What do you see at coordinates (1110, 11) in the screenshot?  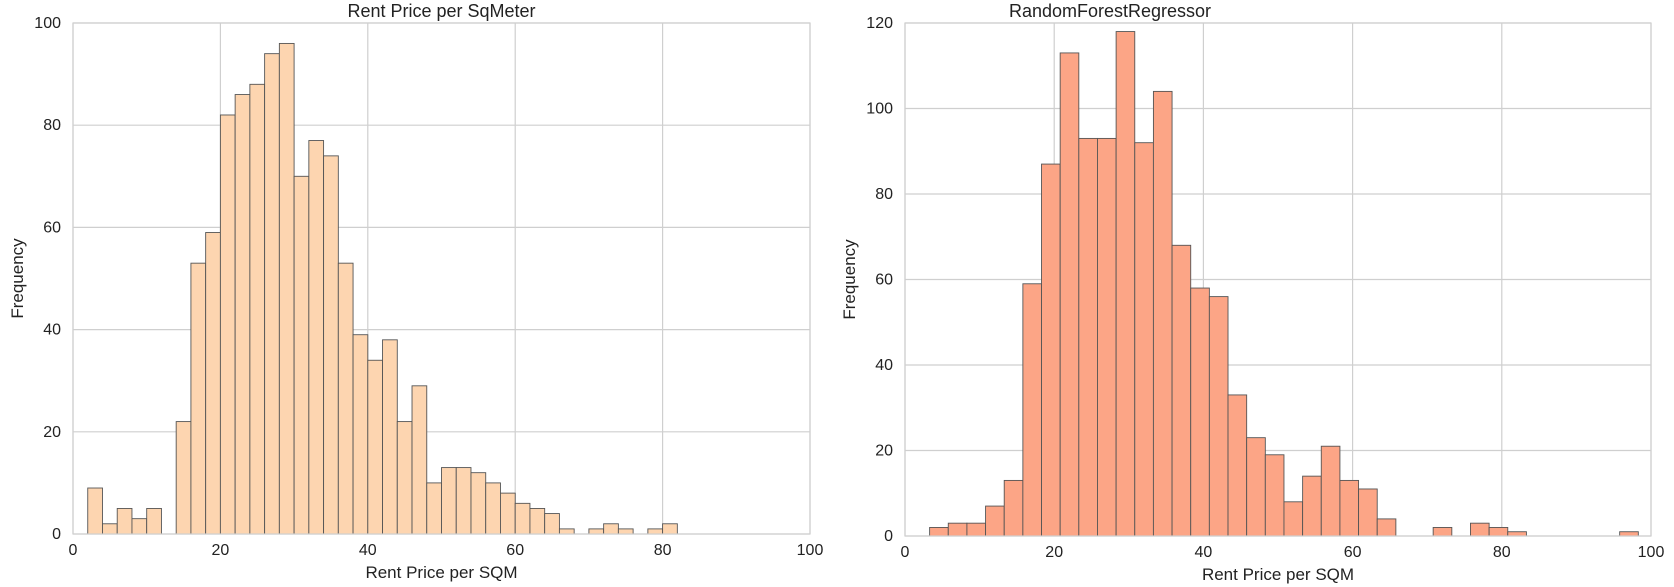 I see `chart-title: RandomForestRegressor` at bounding box center [1110, 11].